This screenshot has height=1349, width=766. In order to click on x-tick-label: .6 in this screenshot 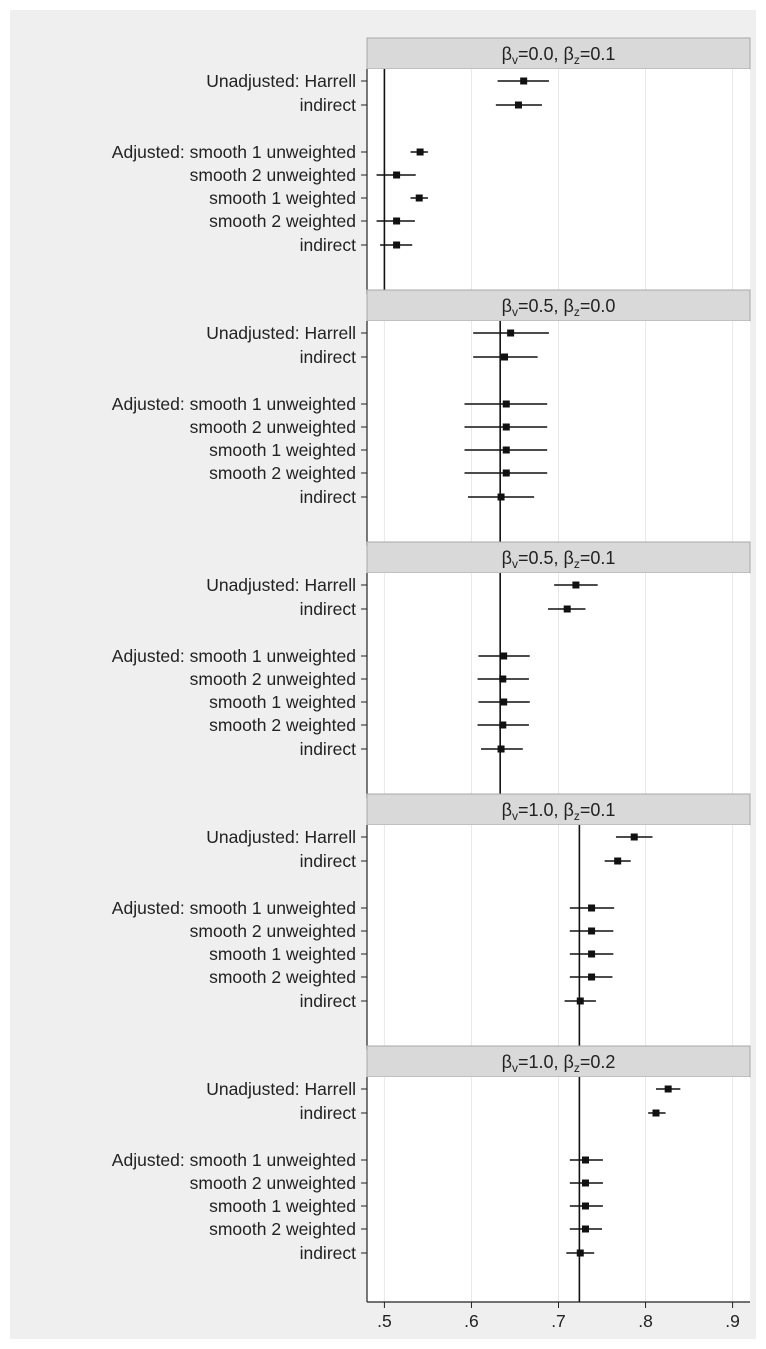, I will do `click(471, 1321)`.